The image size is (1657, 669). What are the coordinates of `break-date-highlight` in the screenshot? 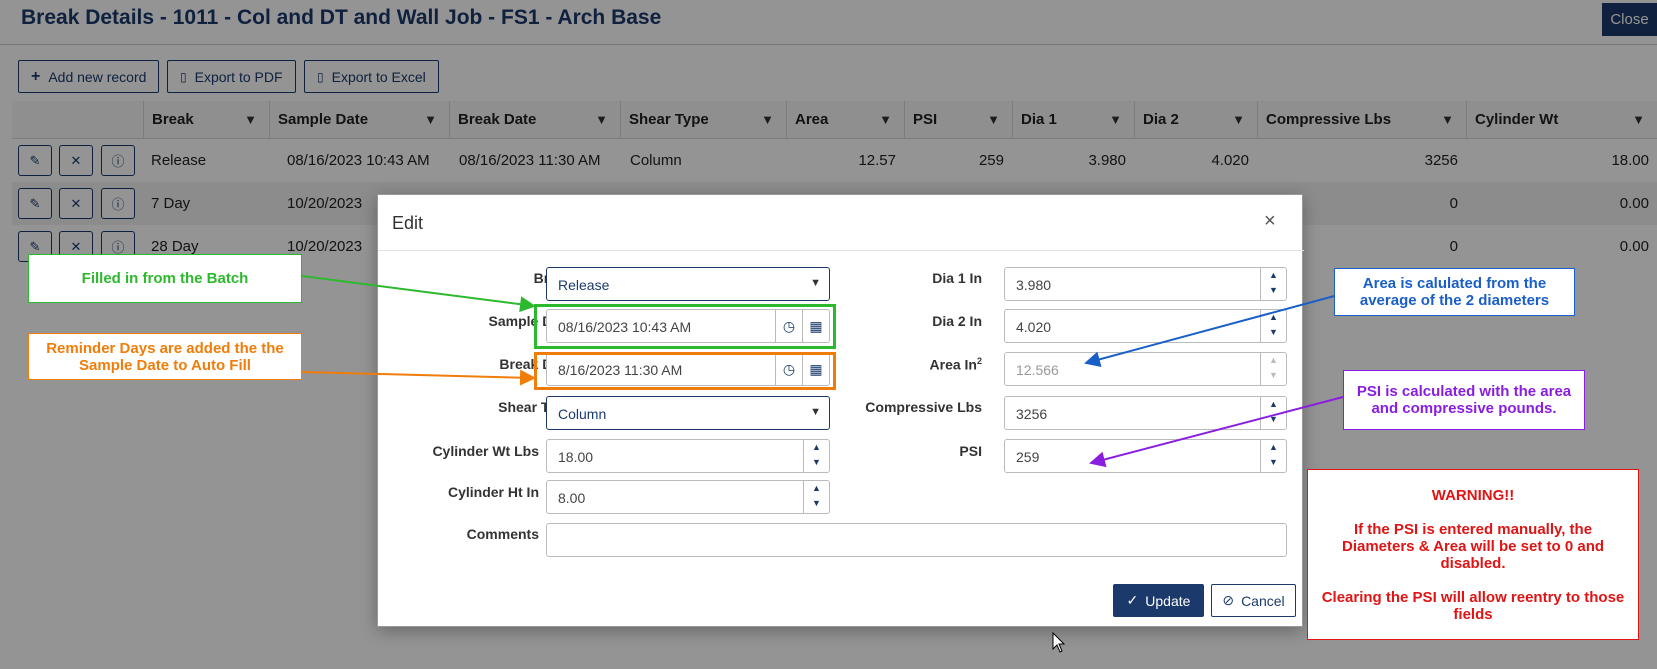 It's located at (685, 371).